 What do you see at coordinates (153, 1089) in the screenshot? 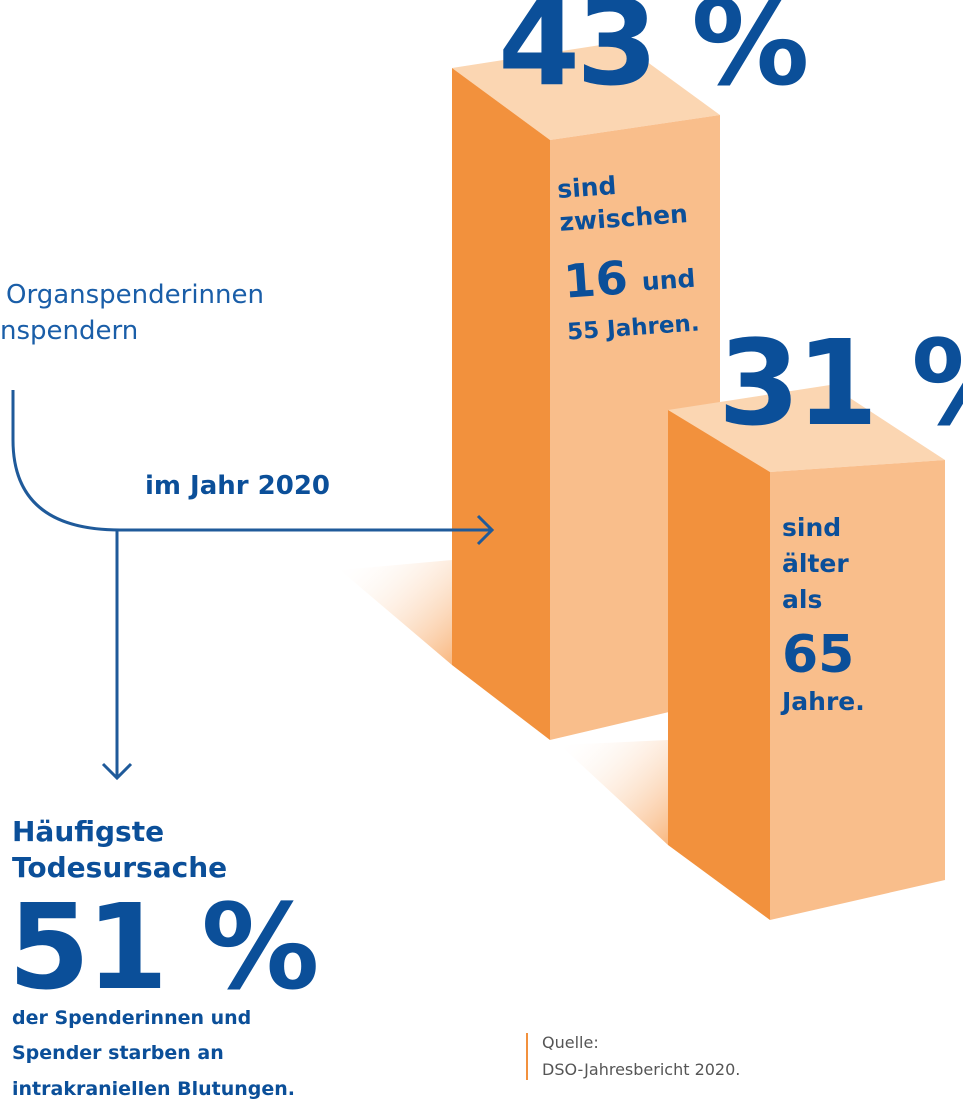
I see `cause-text: intrakraniellen Blutungen.` at bounding box center [153, 1089].